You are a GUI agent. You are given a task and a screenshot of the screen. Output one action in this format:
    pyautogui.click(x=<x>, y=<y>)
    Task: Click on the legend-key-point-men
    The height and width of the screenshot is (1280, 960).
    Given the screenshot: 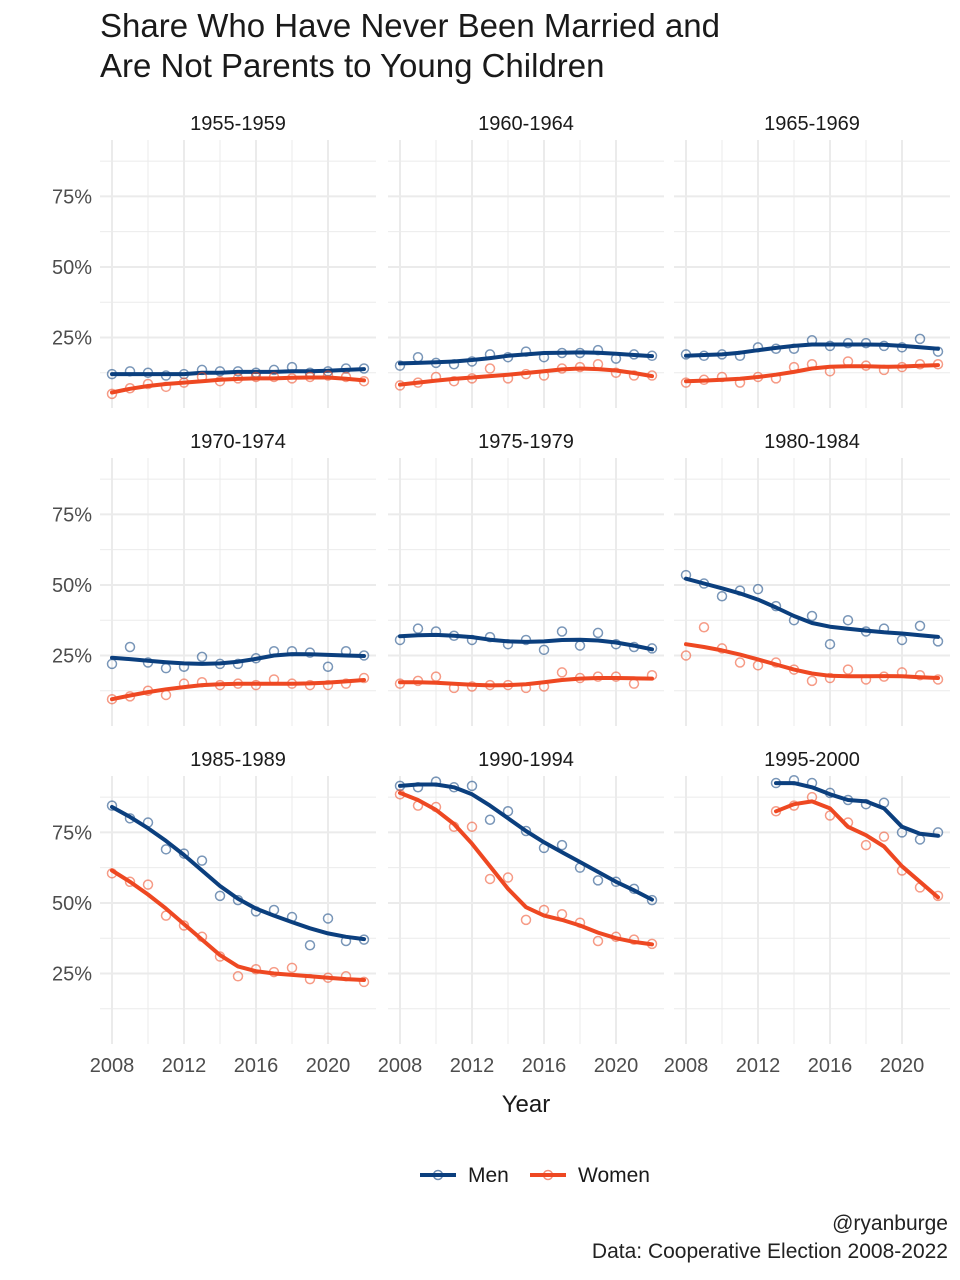 What is the action you would take?
    pyautogui.click(x=438, y=1175)
    